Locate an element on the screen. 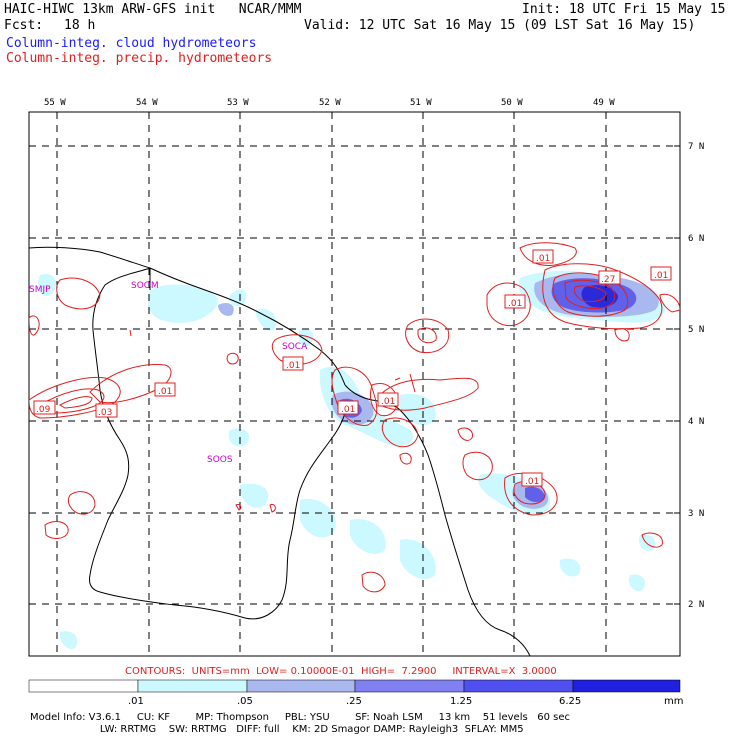 This screenshot has width=740, height=740. fcst-label: Fcst: is located at coordinates (24, 25).